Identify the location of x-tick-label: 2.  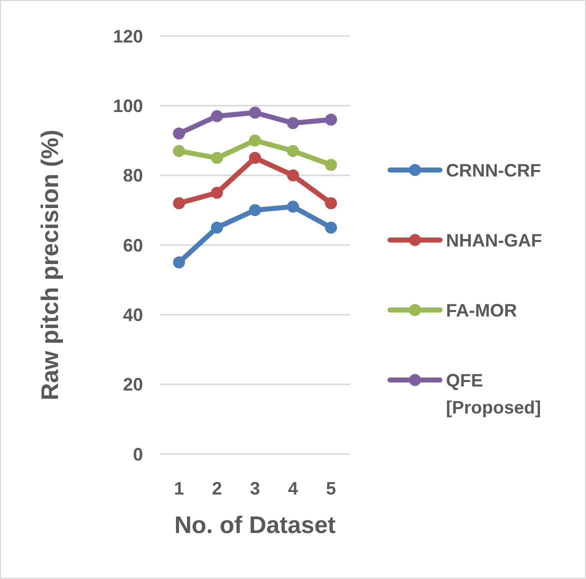
(217, 488).